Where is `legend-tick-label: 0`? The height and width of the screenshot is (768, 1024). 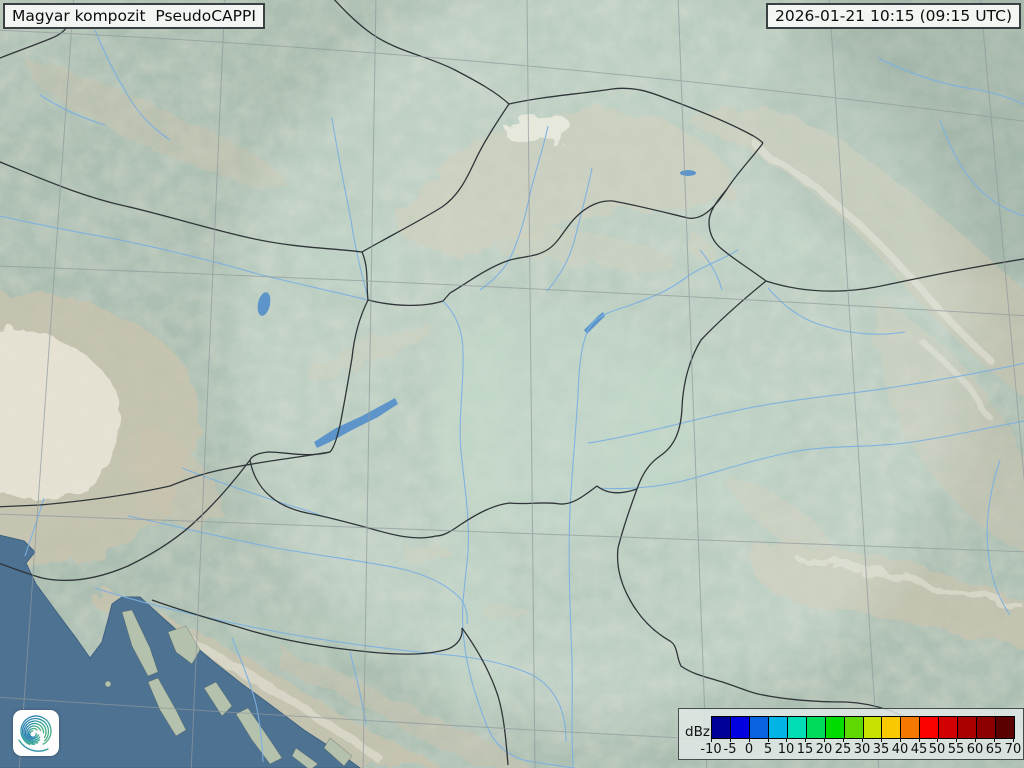
legend-tick-label: 0 is located at coordinates (749, 749).